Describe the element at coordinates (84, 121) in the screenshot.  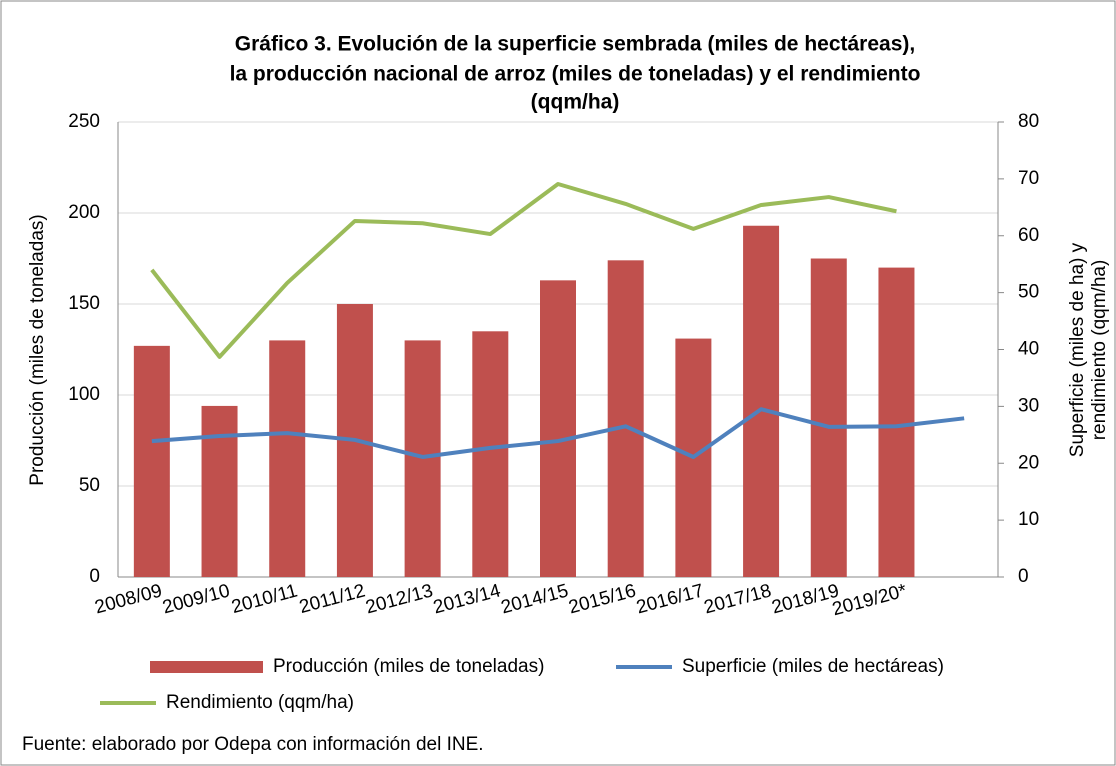
I see `y-tick-label: 250` at that location.